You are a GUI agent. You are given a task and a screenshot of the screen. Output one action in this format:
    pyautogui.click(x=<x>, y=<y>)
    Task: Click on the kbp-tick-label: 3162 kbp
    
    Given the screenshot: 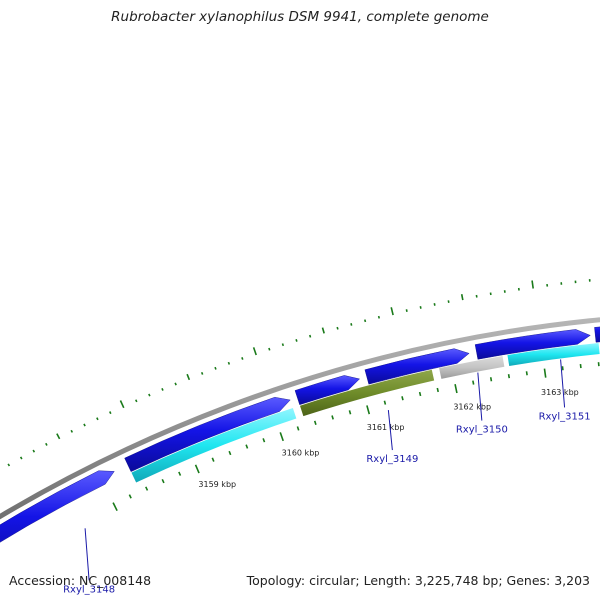 What is the action you would take?
    pyautogui.click(x=472, y=407)
    